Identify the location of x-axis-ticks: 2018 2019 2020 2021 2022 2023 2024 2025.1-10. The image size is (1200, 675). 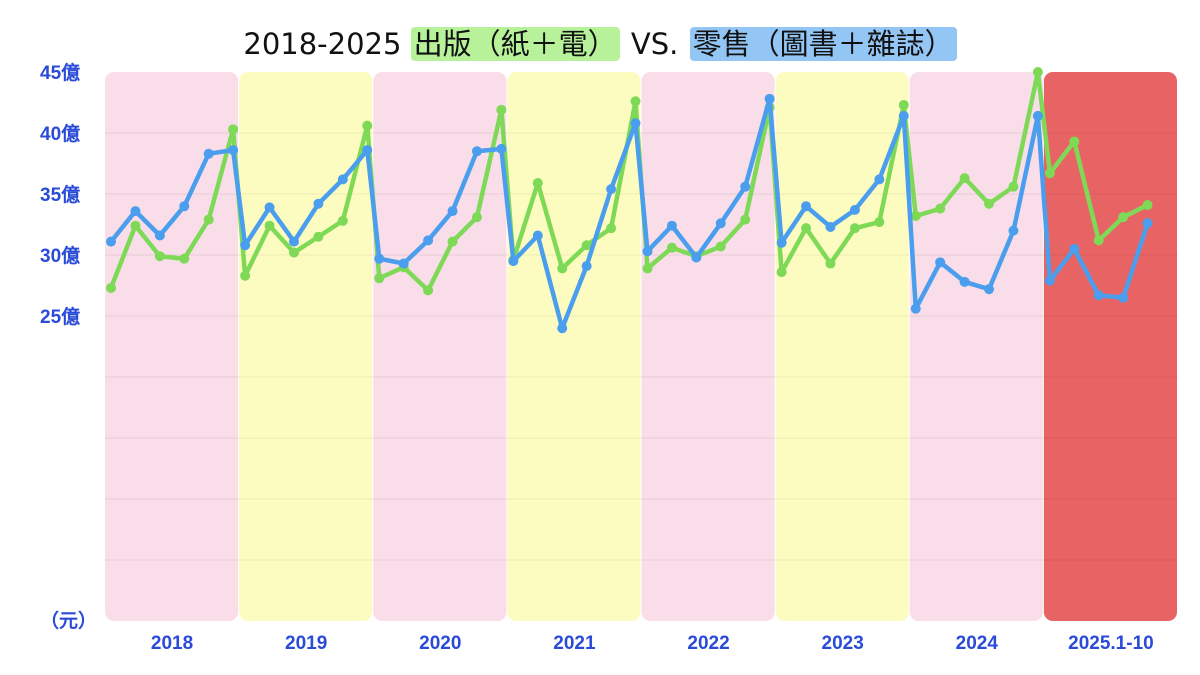
(652, 643).